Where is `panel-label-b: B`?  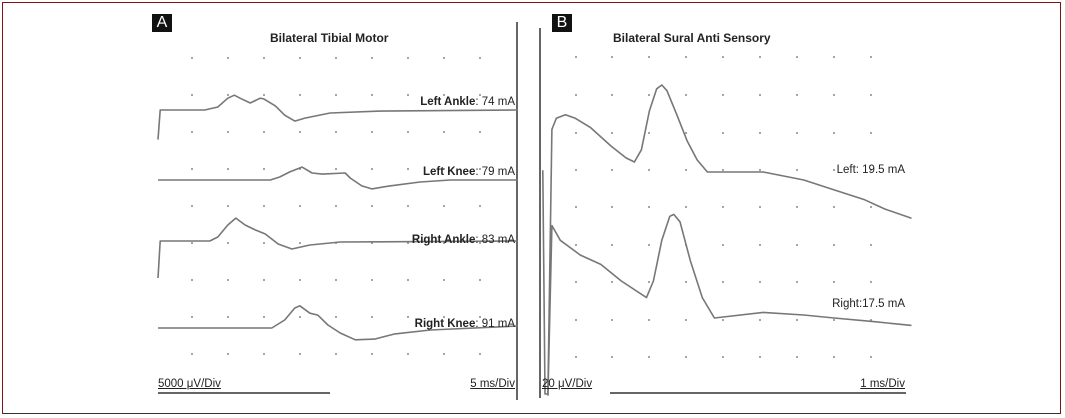 panel-label-b: B is located at coordinates (562, 23).